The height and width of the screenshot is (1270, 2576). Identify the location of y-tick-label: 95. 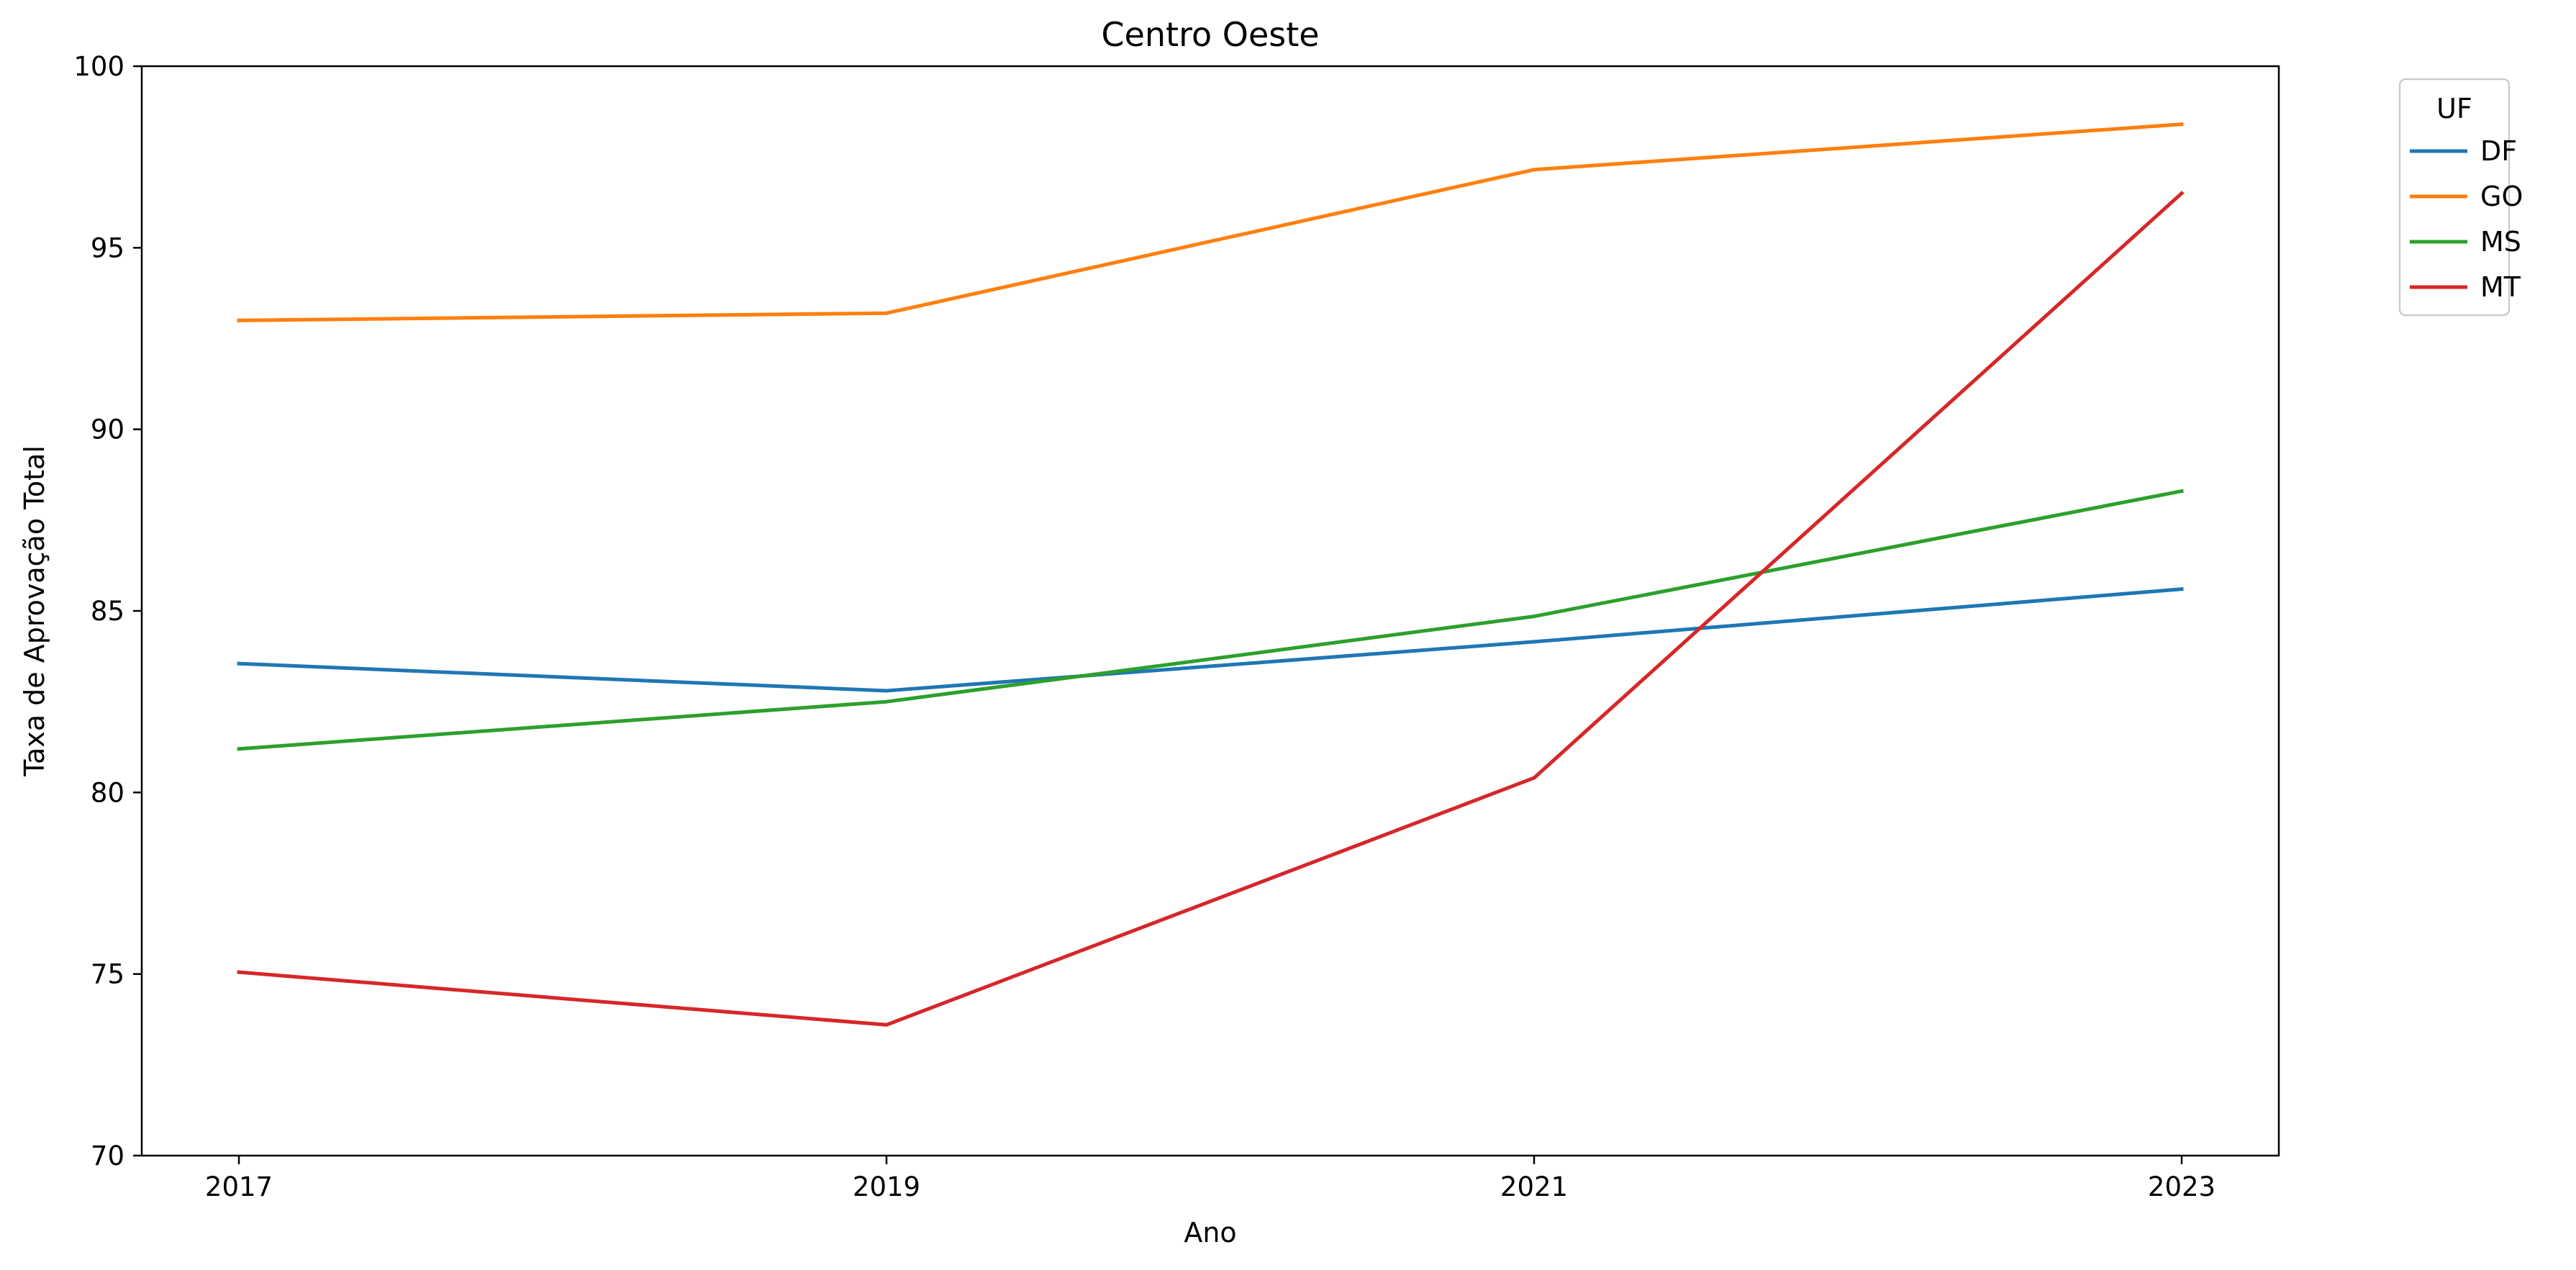
(107, 248).